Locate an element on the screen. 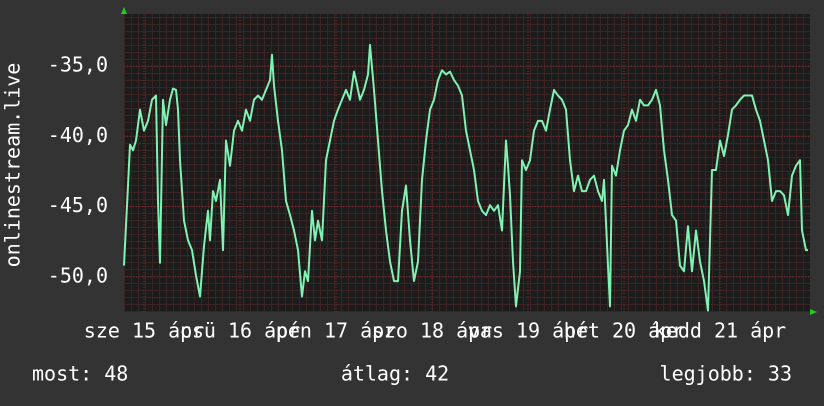  y-axis-arrow is located at coordinates (124, 10).